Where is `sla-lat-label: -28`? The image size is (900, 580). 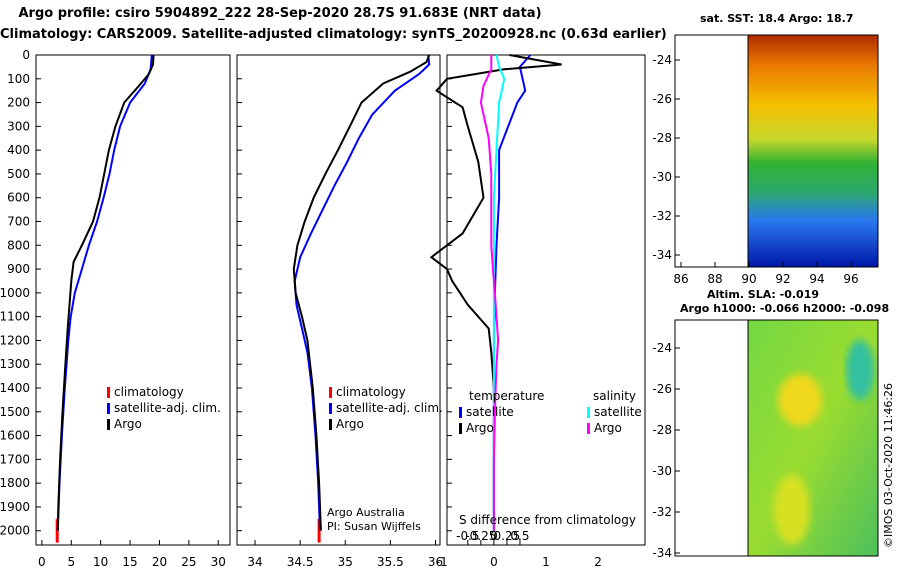
sla-lat-label: -28 is located at coordinates (662, 430).